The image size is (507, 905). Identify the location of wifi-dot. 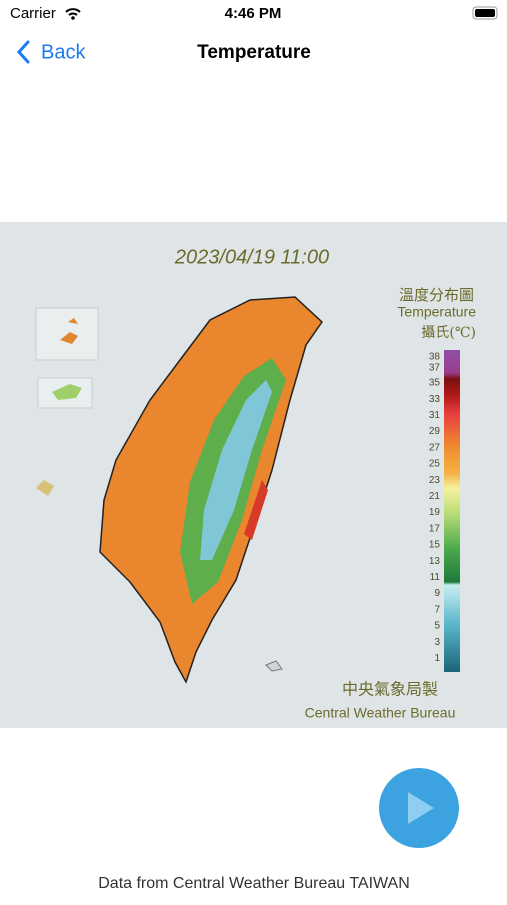
(73, 18).